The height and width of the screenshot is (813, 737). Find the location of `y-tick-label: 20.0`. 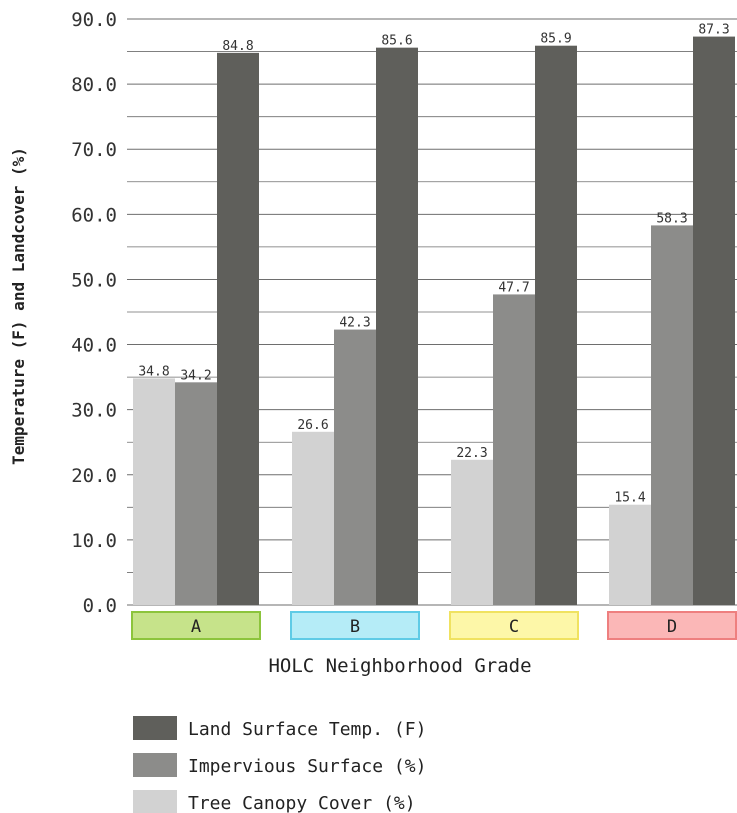

y-tick-label: 20.0 is located at coordinates (94, 476).